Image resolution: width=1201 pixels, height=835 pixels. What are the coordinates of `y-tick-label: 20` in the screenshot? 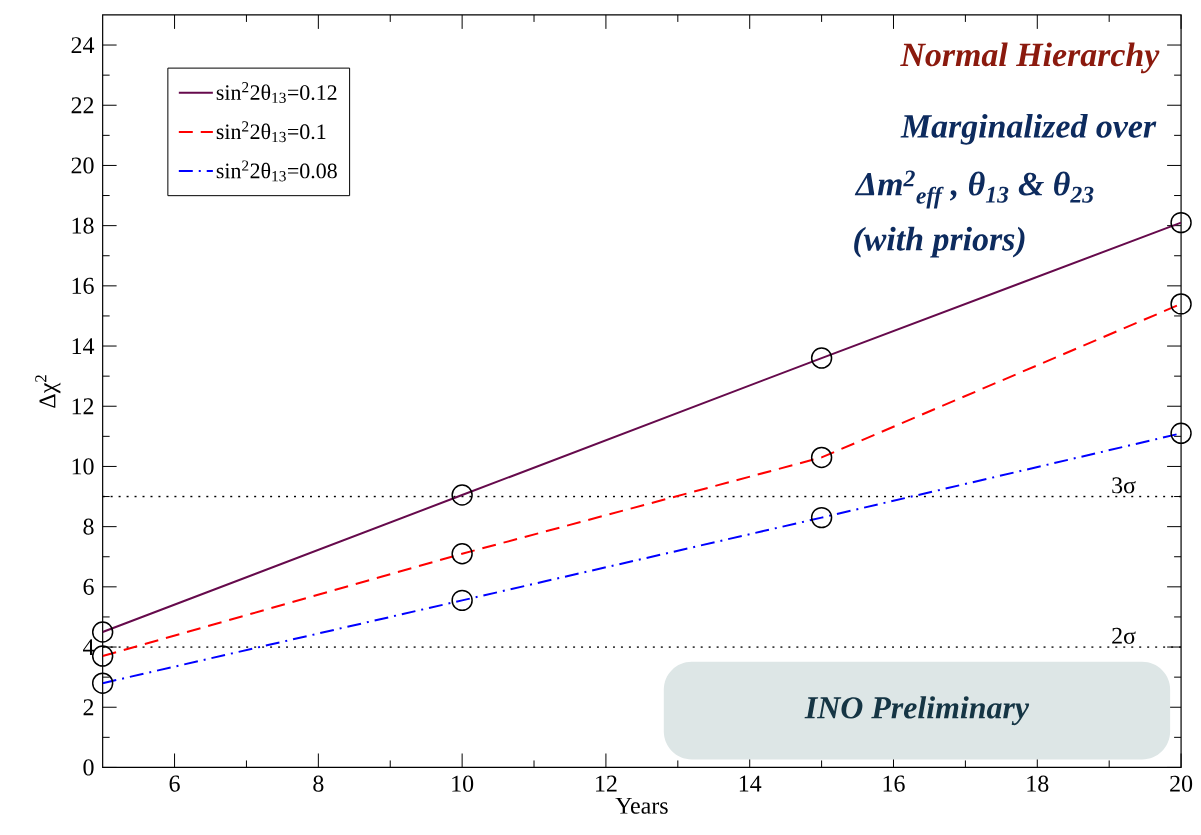 It's located at (82, 165).